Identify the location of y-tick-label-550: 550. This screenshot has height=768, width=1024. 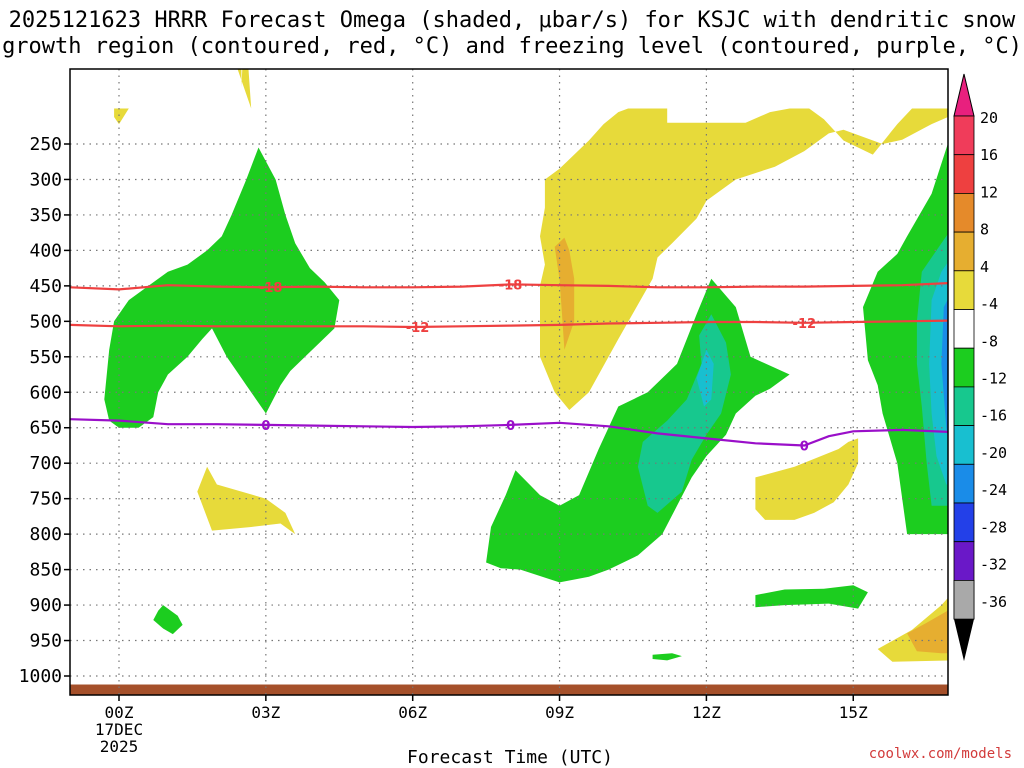
(45, 357).